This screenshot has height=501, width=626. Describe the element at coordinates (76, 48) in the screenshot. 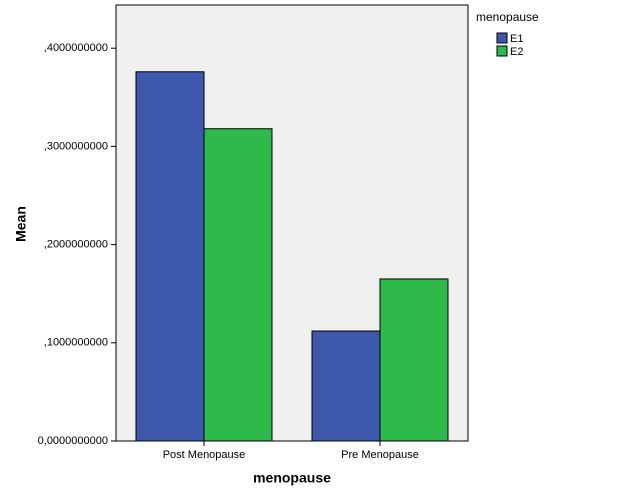

I see `y-tick-label: ,4000000000` at that location.